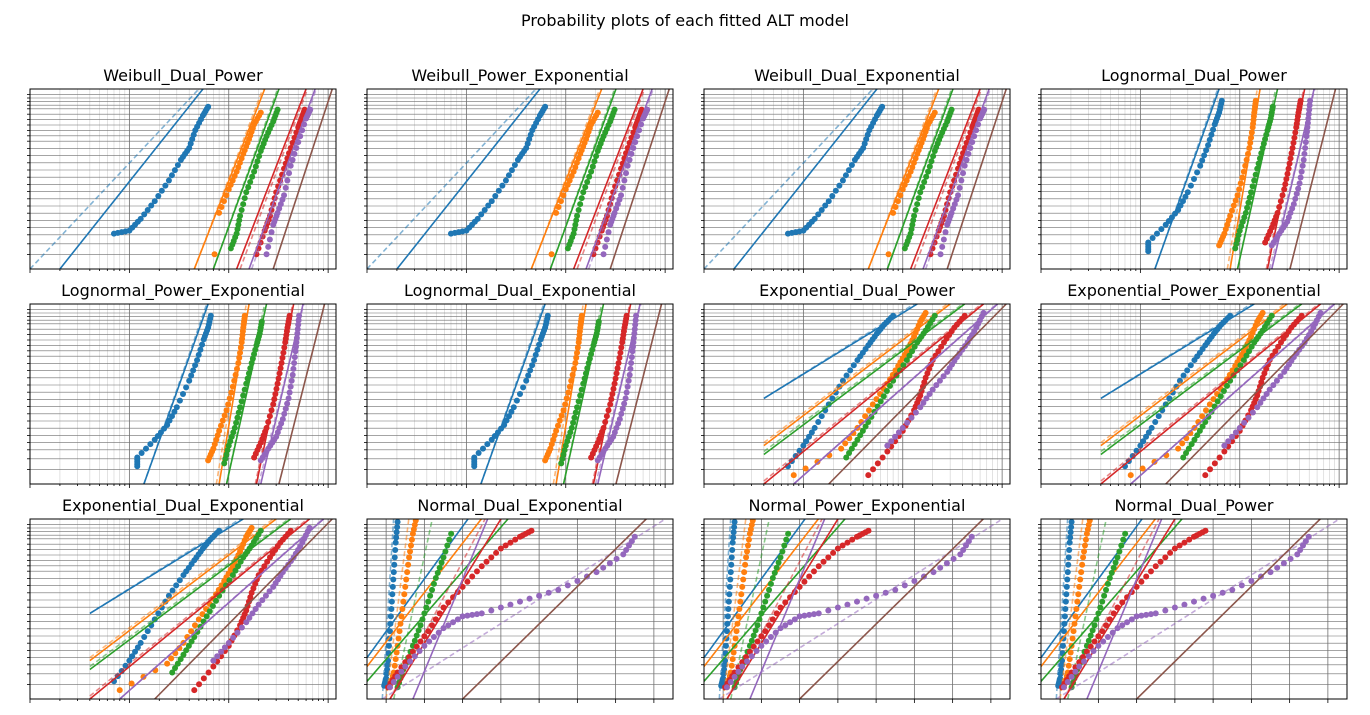 The width and height of the screenshot is (1370, 715). I want to click on axes-frame, so click(857, 394).